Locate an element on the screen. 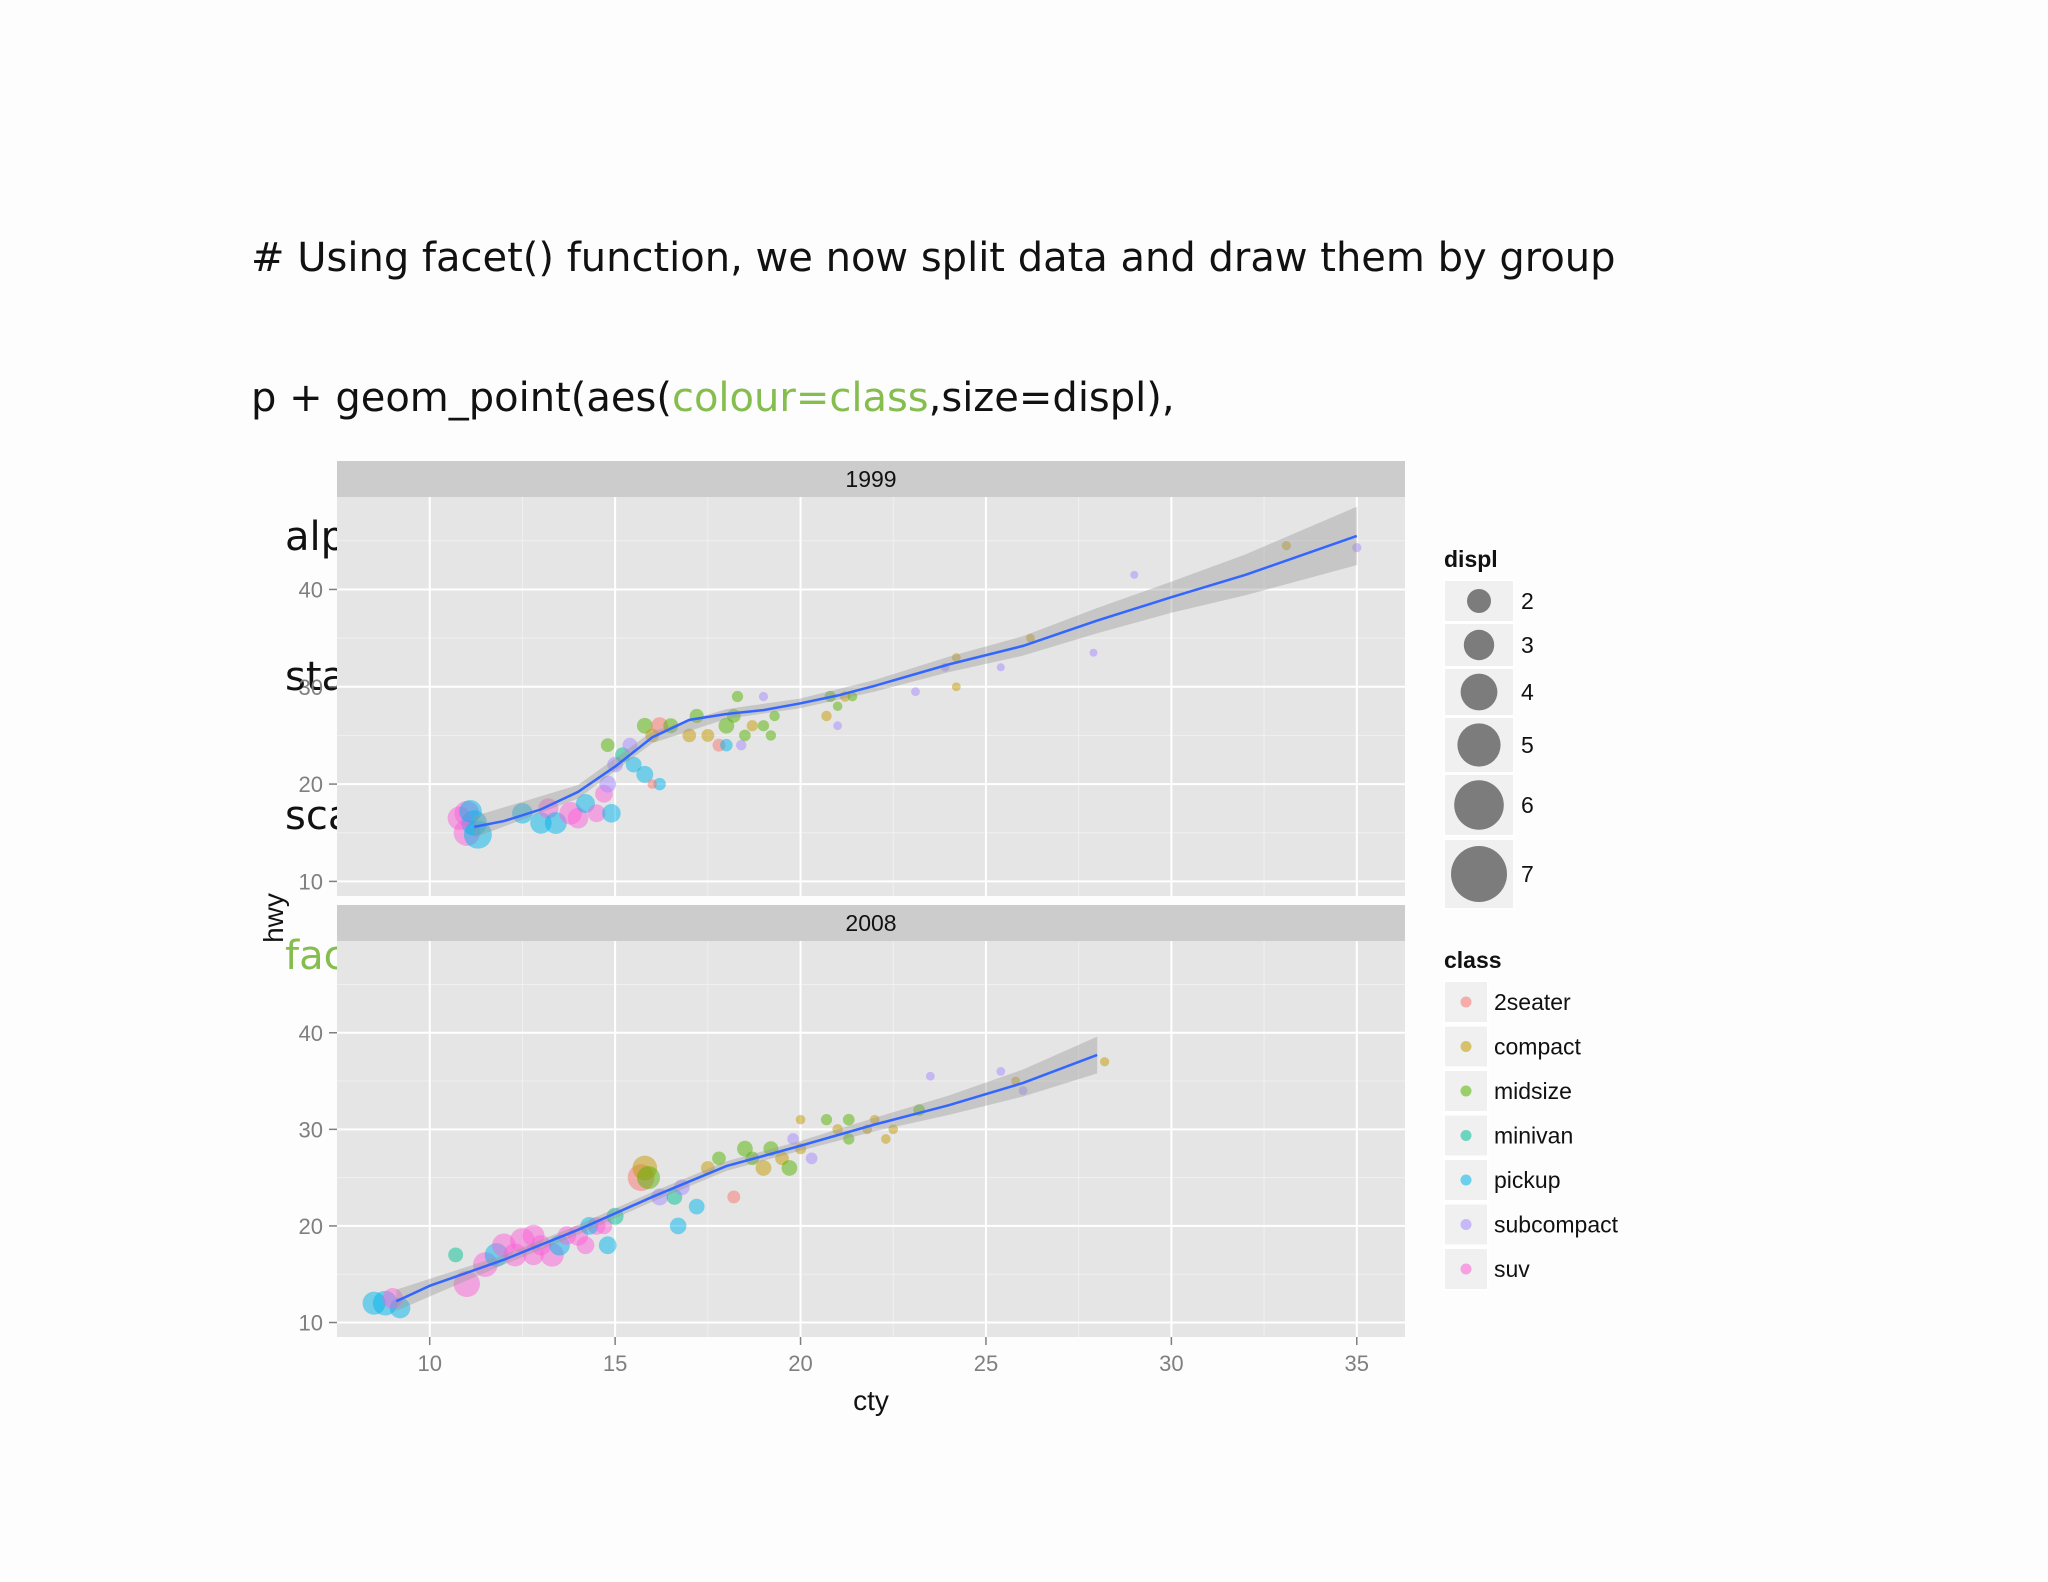 Image resolution: width=2048 pixels, height=1582 pixels. x-tick-label: 15 is located at coordinates (615, 1363).